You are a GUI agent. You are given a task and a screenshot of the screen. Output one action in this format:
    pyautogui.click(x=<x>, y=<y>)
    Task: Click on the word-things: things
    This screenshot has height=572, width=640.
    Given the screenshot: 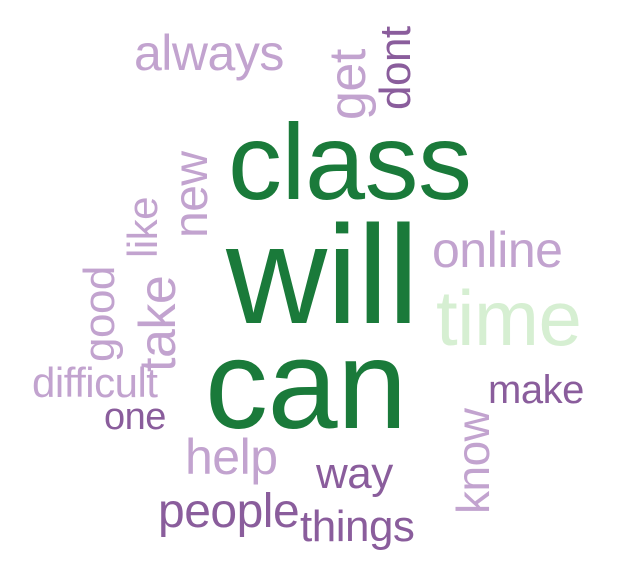 What is the action you would take?
    pyautogui.click(x=357, y=526)
    